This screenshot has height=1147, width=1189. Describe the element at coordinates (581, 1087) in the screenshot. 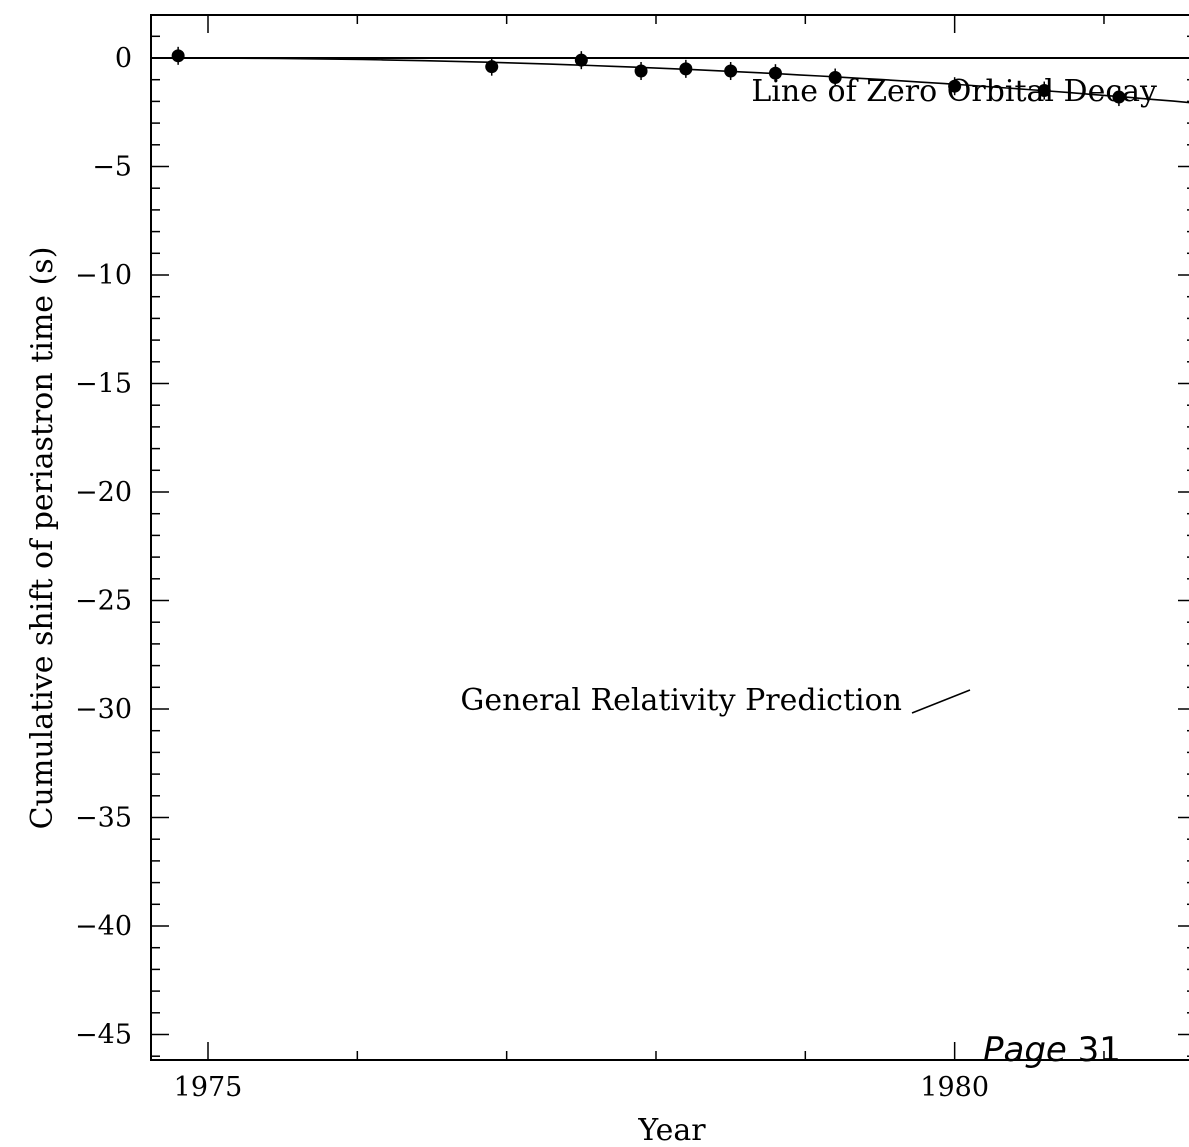

I see `x-tick-labels: 1975198019851990199520002005` at that location.